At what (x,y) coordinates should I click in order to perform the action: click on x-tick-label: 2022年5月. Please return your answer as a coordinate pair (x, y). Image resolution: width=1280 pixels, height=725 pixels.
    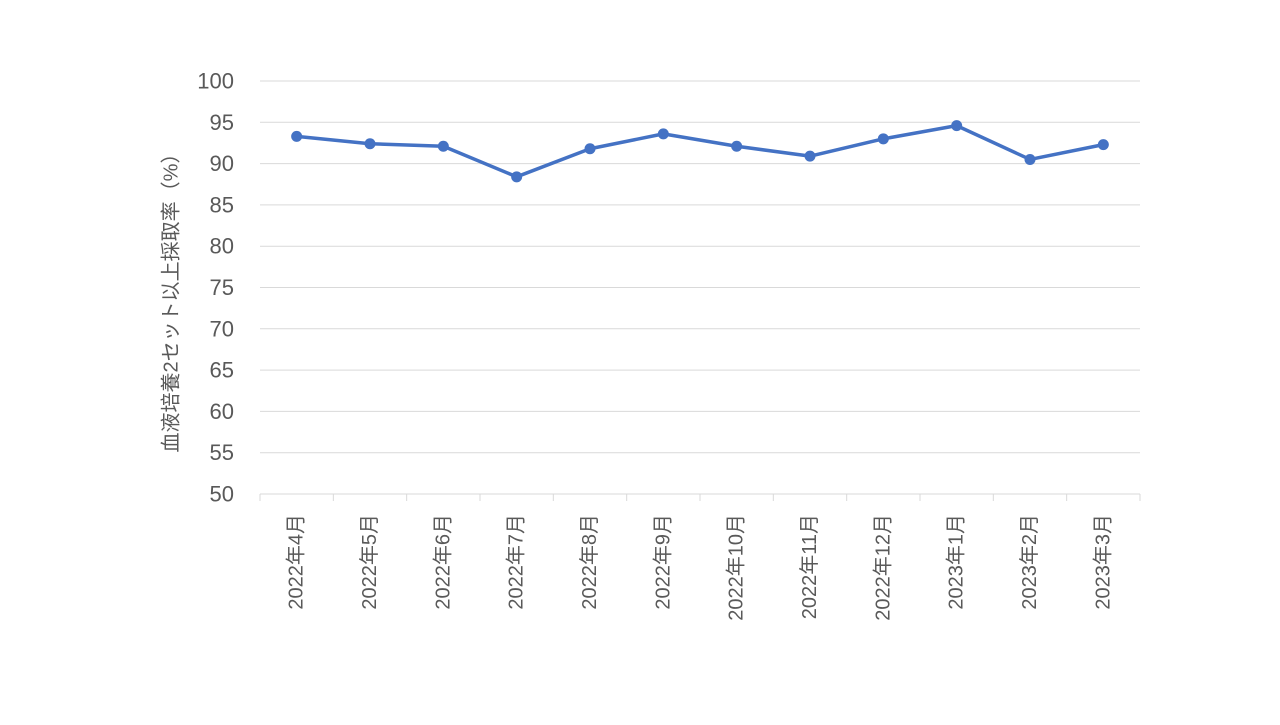
    Looking at the image, I should click on (369, 562).